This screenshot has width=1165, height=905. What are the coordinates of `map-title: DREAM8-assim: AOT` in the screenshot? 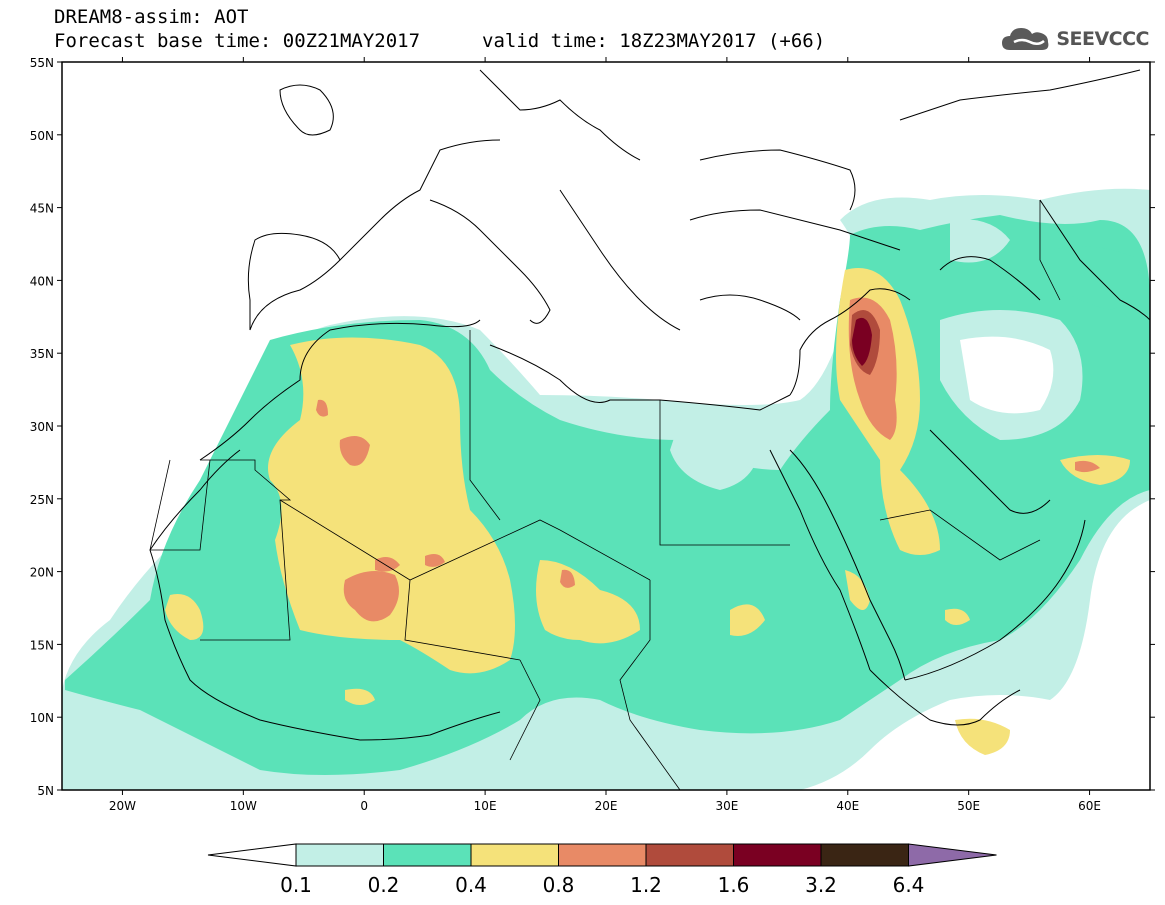 It's located at (151, 17).